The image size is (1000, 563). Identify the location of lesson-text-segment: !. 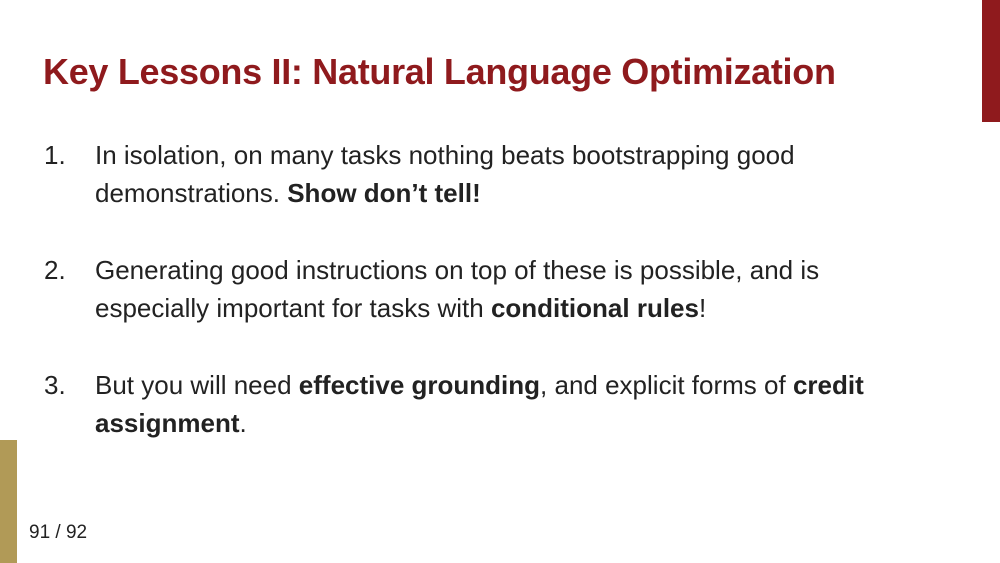
(702, 308).